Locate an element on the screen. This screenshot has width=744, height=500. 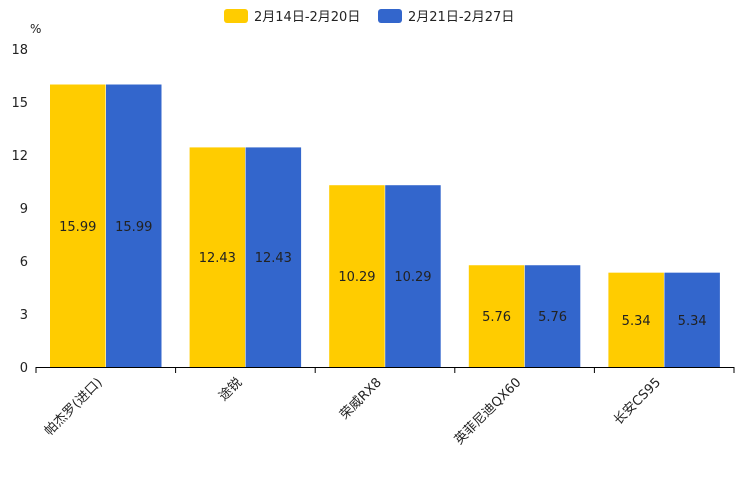
x-tick-label: 荣威RX8 is located at coordinates (361, 399).